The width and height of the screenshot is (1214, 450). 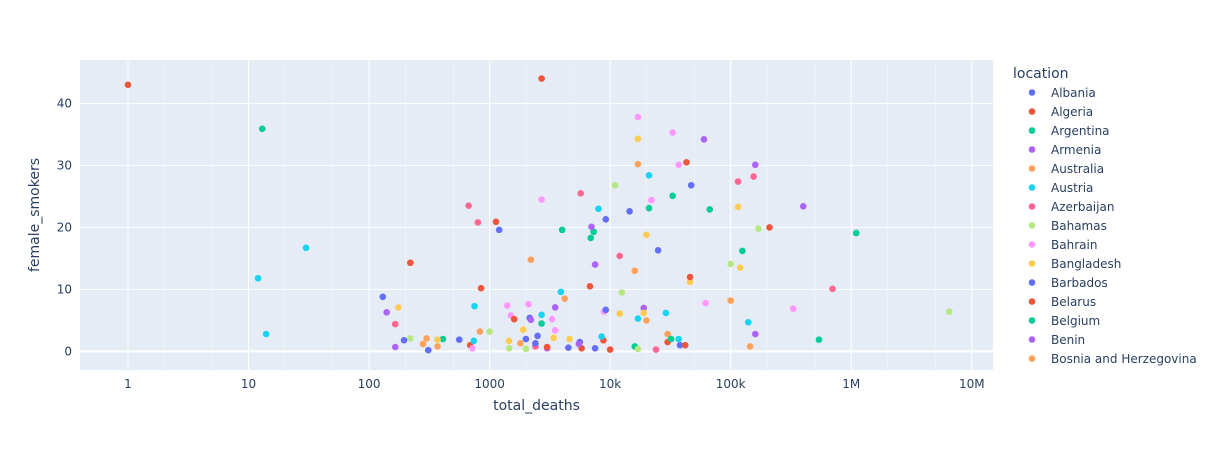 I want to click on legend-item: Azerbaijan, so click(x=1082, y=207).